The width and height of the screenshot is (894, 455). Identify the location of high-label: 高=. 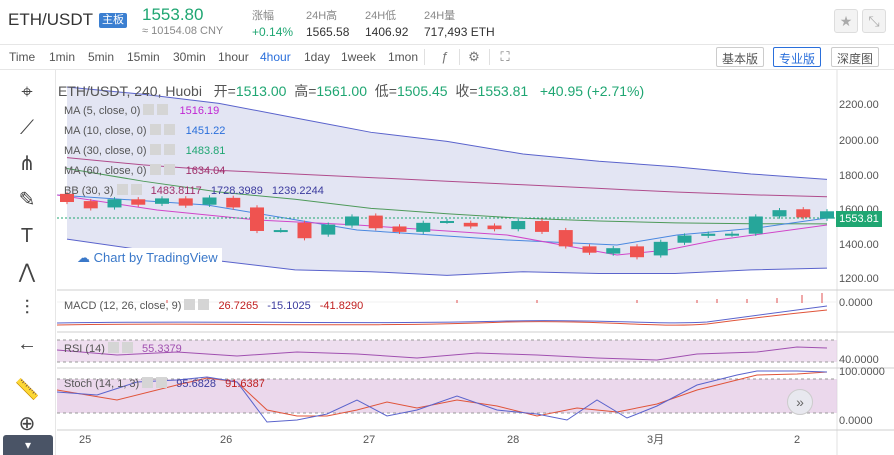
(305, 91).